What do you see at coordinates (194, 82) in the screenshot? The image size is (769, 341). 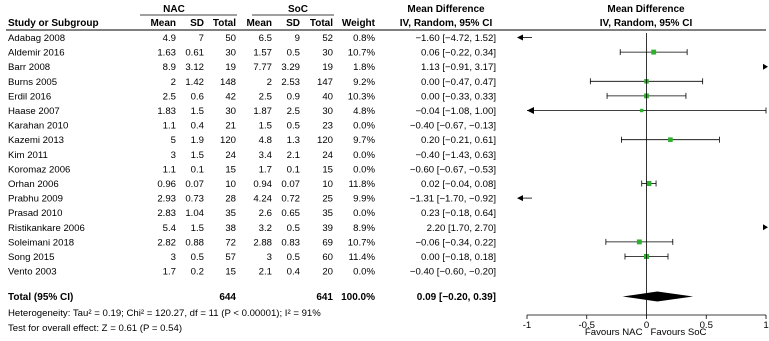 I see `nac-sd-cell: 1.42` at bounding box center [194, 82].